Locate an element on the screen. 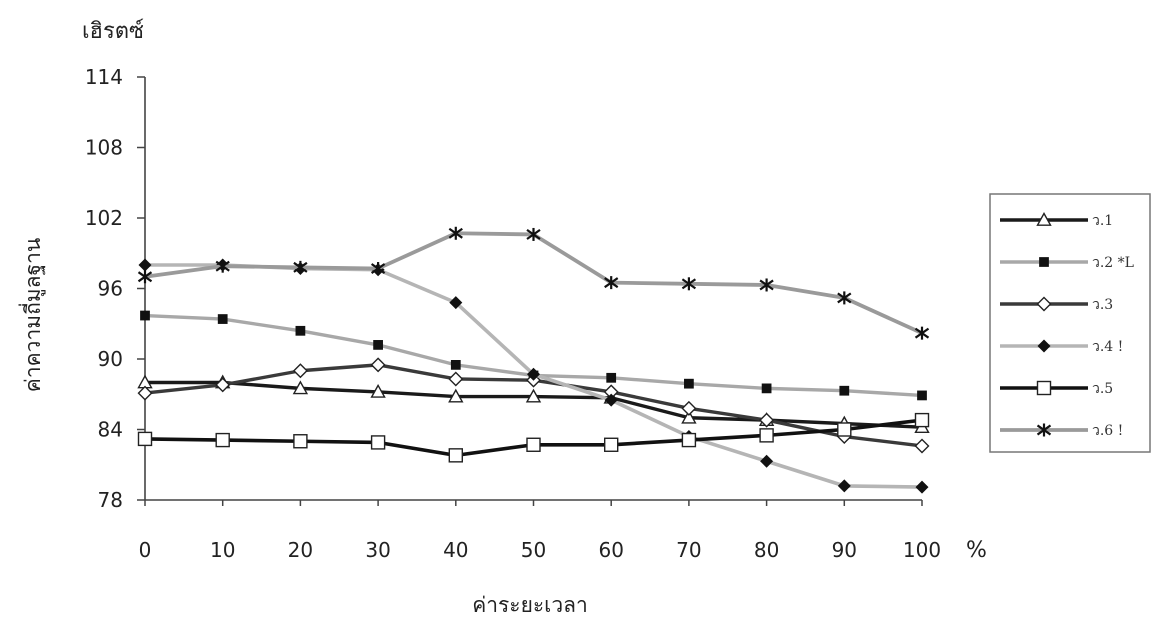  x-tick-label: 20 is located at coordinates (300, 550).